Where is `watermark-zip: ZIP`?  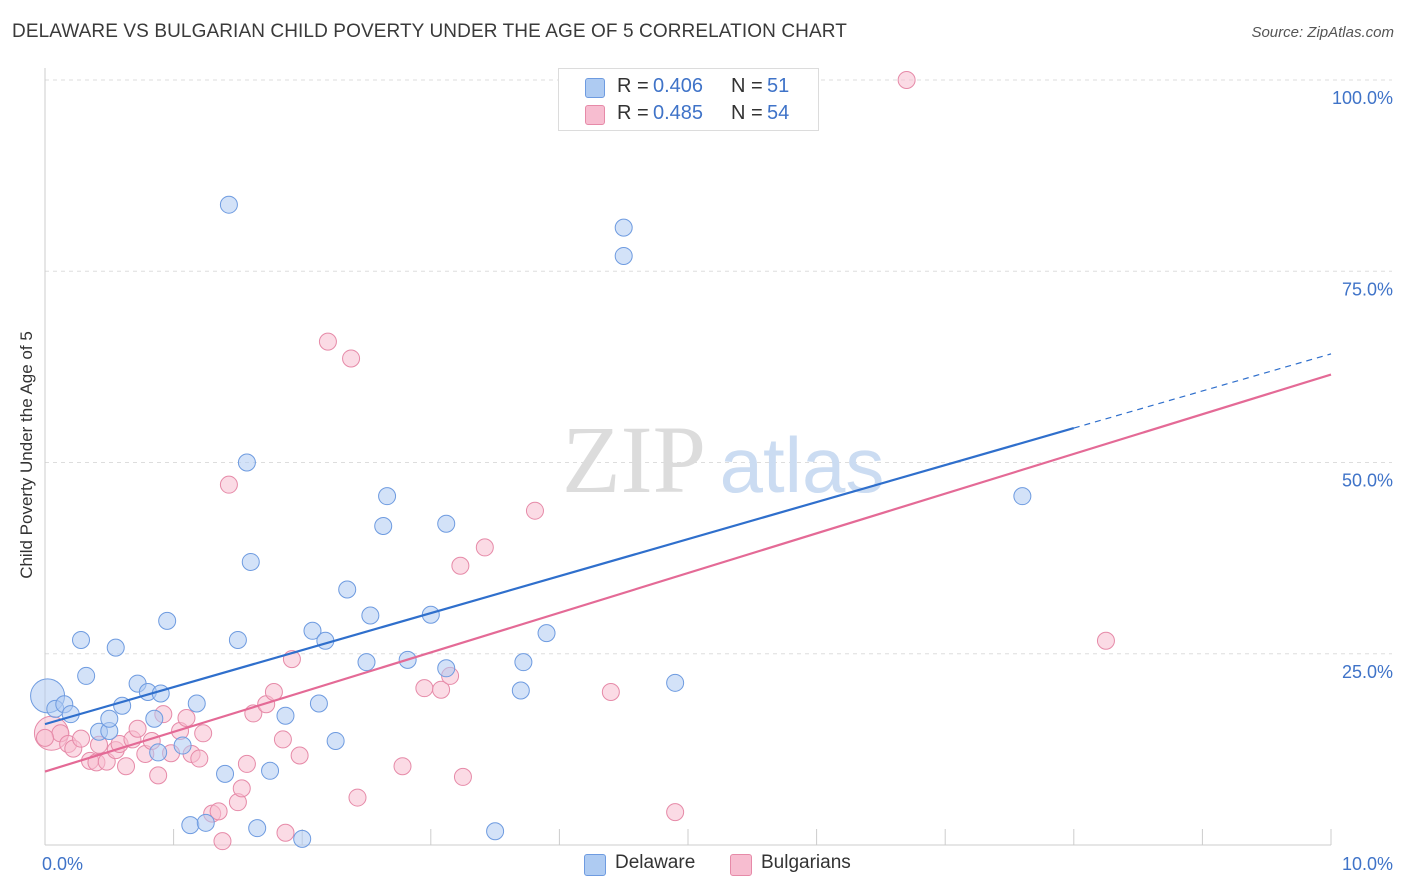
watermark-zip: ZIP is located at coordinates (634, 459).